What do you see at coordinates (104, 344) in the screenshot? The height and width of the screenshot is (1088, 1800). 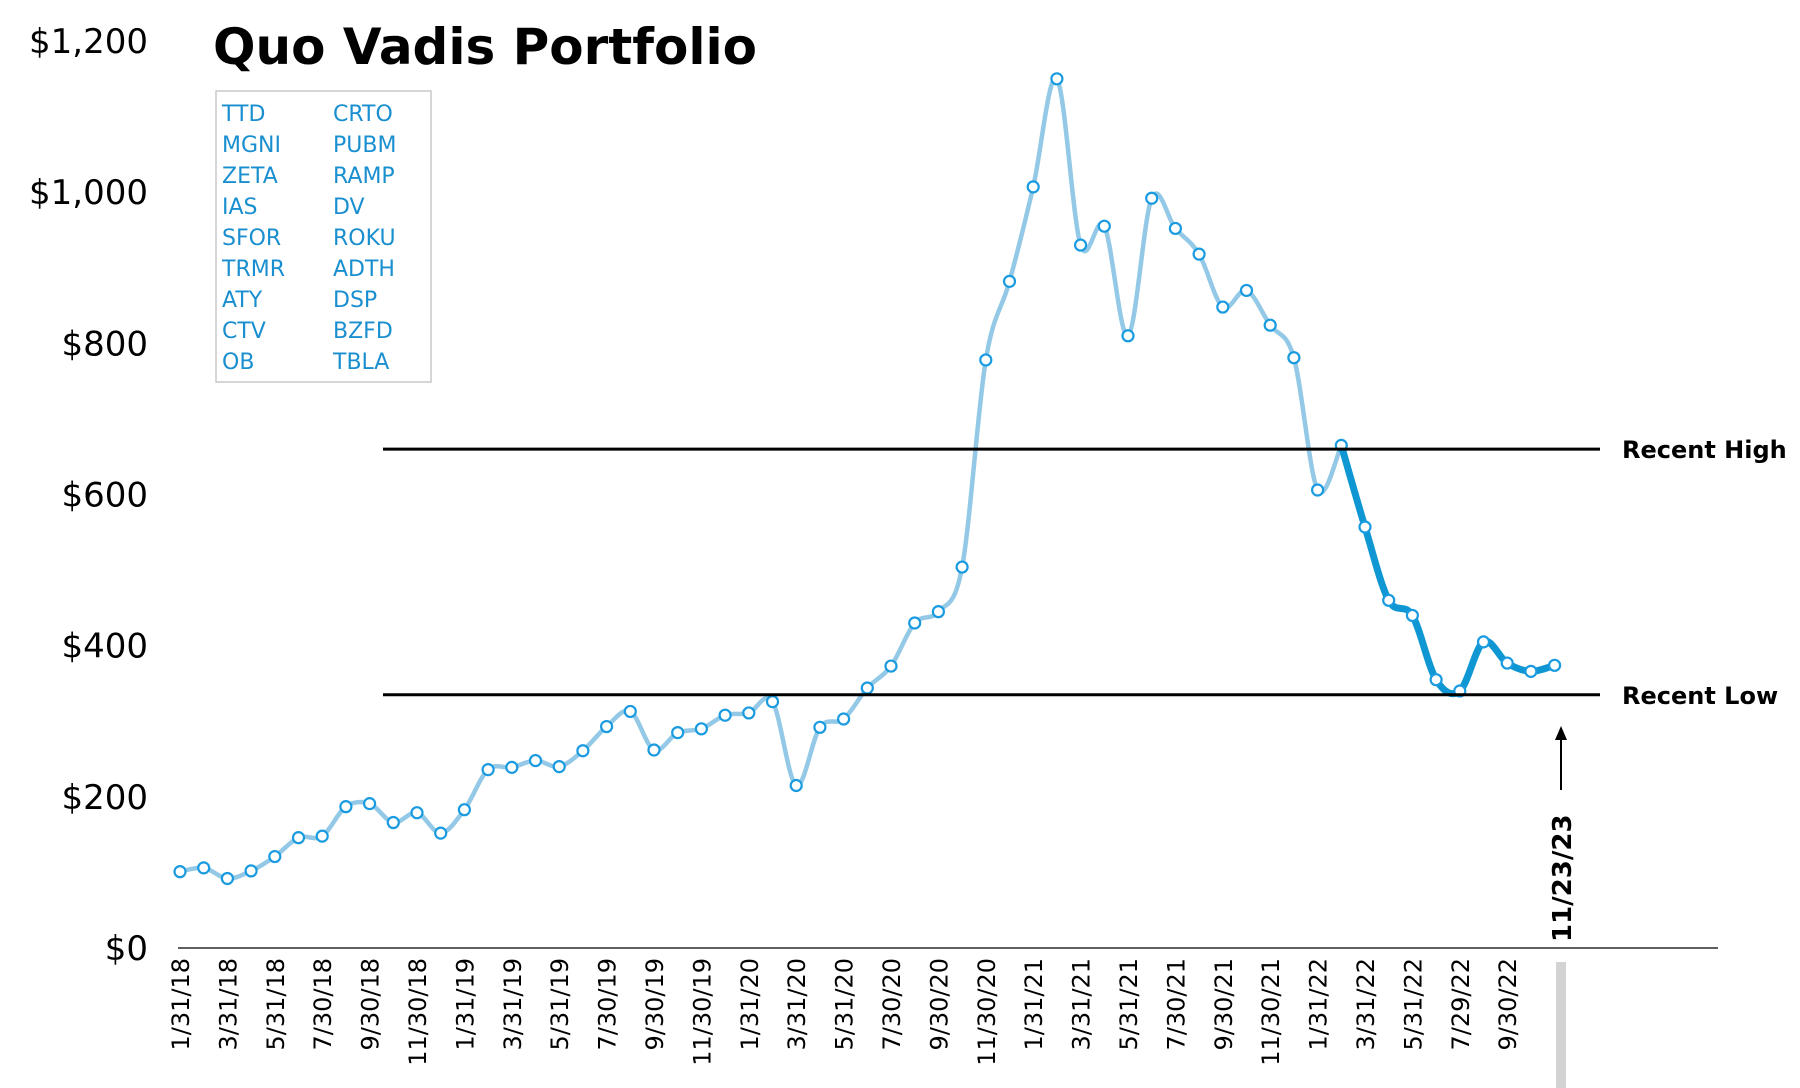 I see `y-tick-label: $800` at bounding box center [104, 344].